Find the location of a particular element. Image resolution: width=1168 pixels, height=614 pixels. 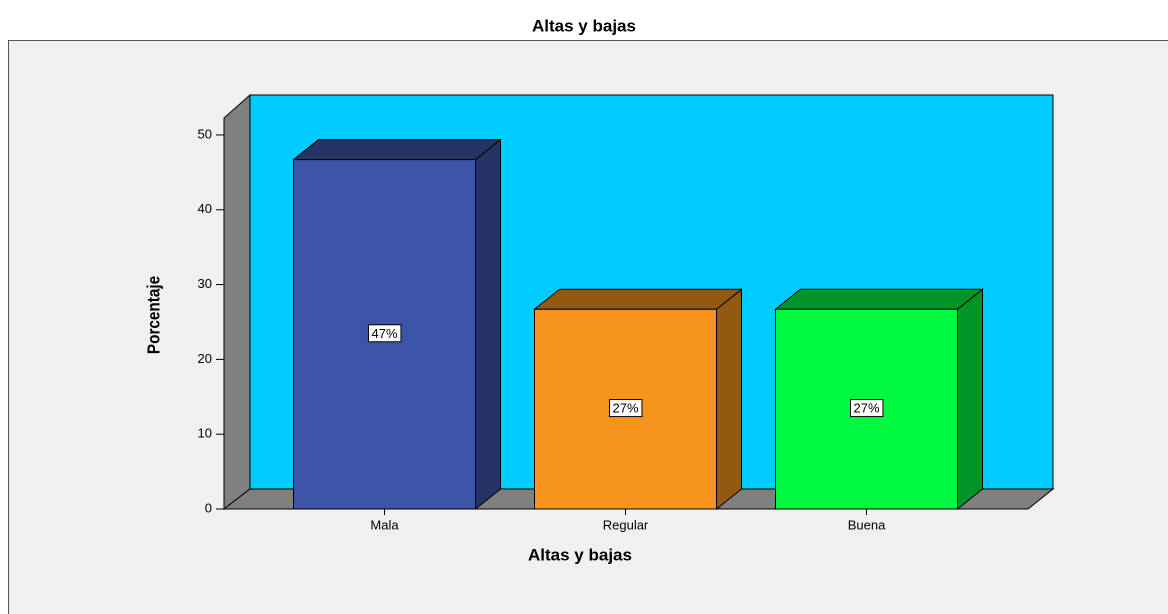

y-tick-label: 0 is located at coordinates (208, 507).